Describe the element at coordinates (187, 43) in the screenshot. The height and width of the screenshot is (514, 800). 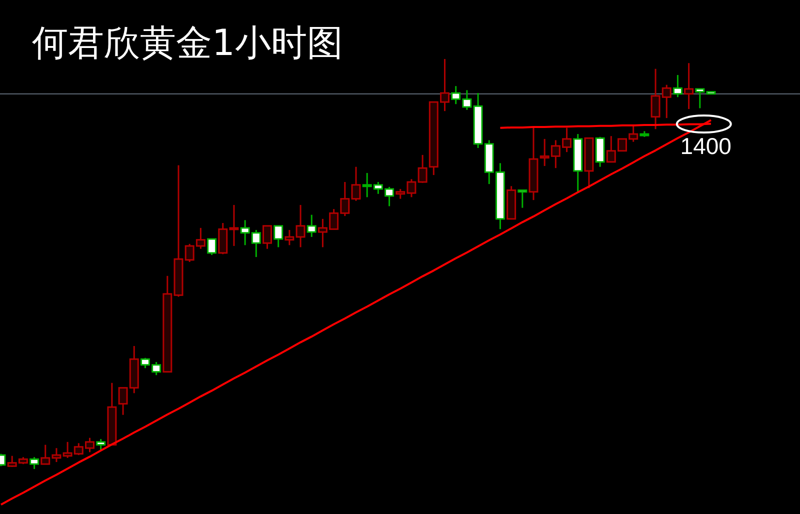
I see `chart-title: 何君欣黄金1小时图` at that location.